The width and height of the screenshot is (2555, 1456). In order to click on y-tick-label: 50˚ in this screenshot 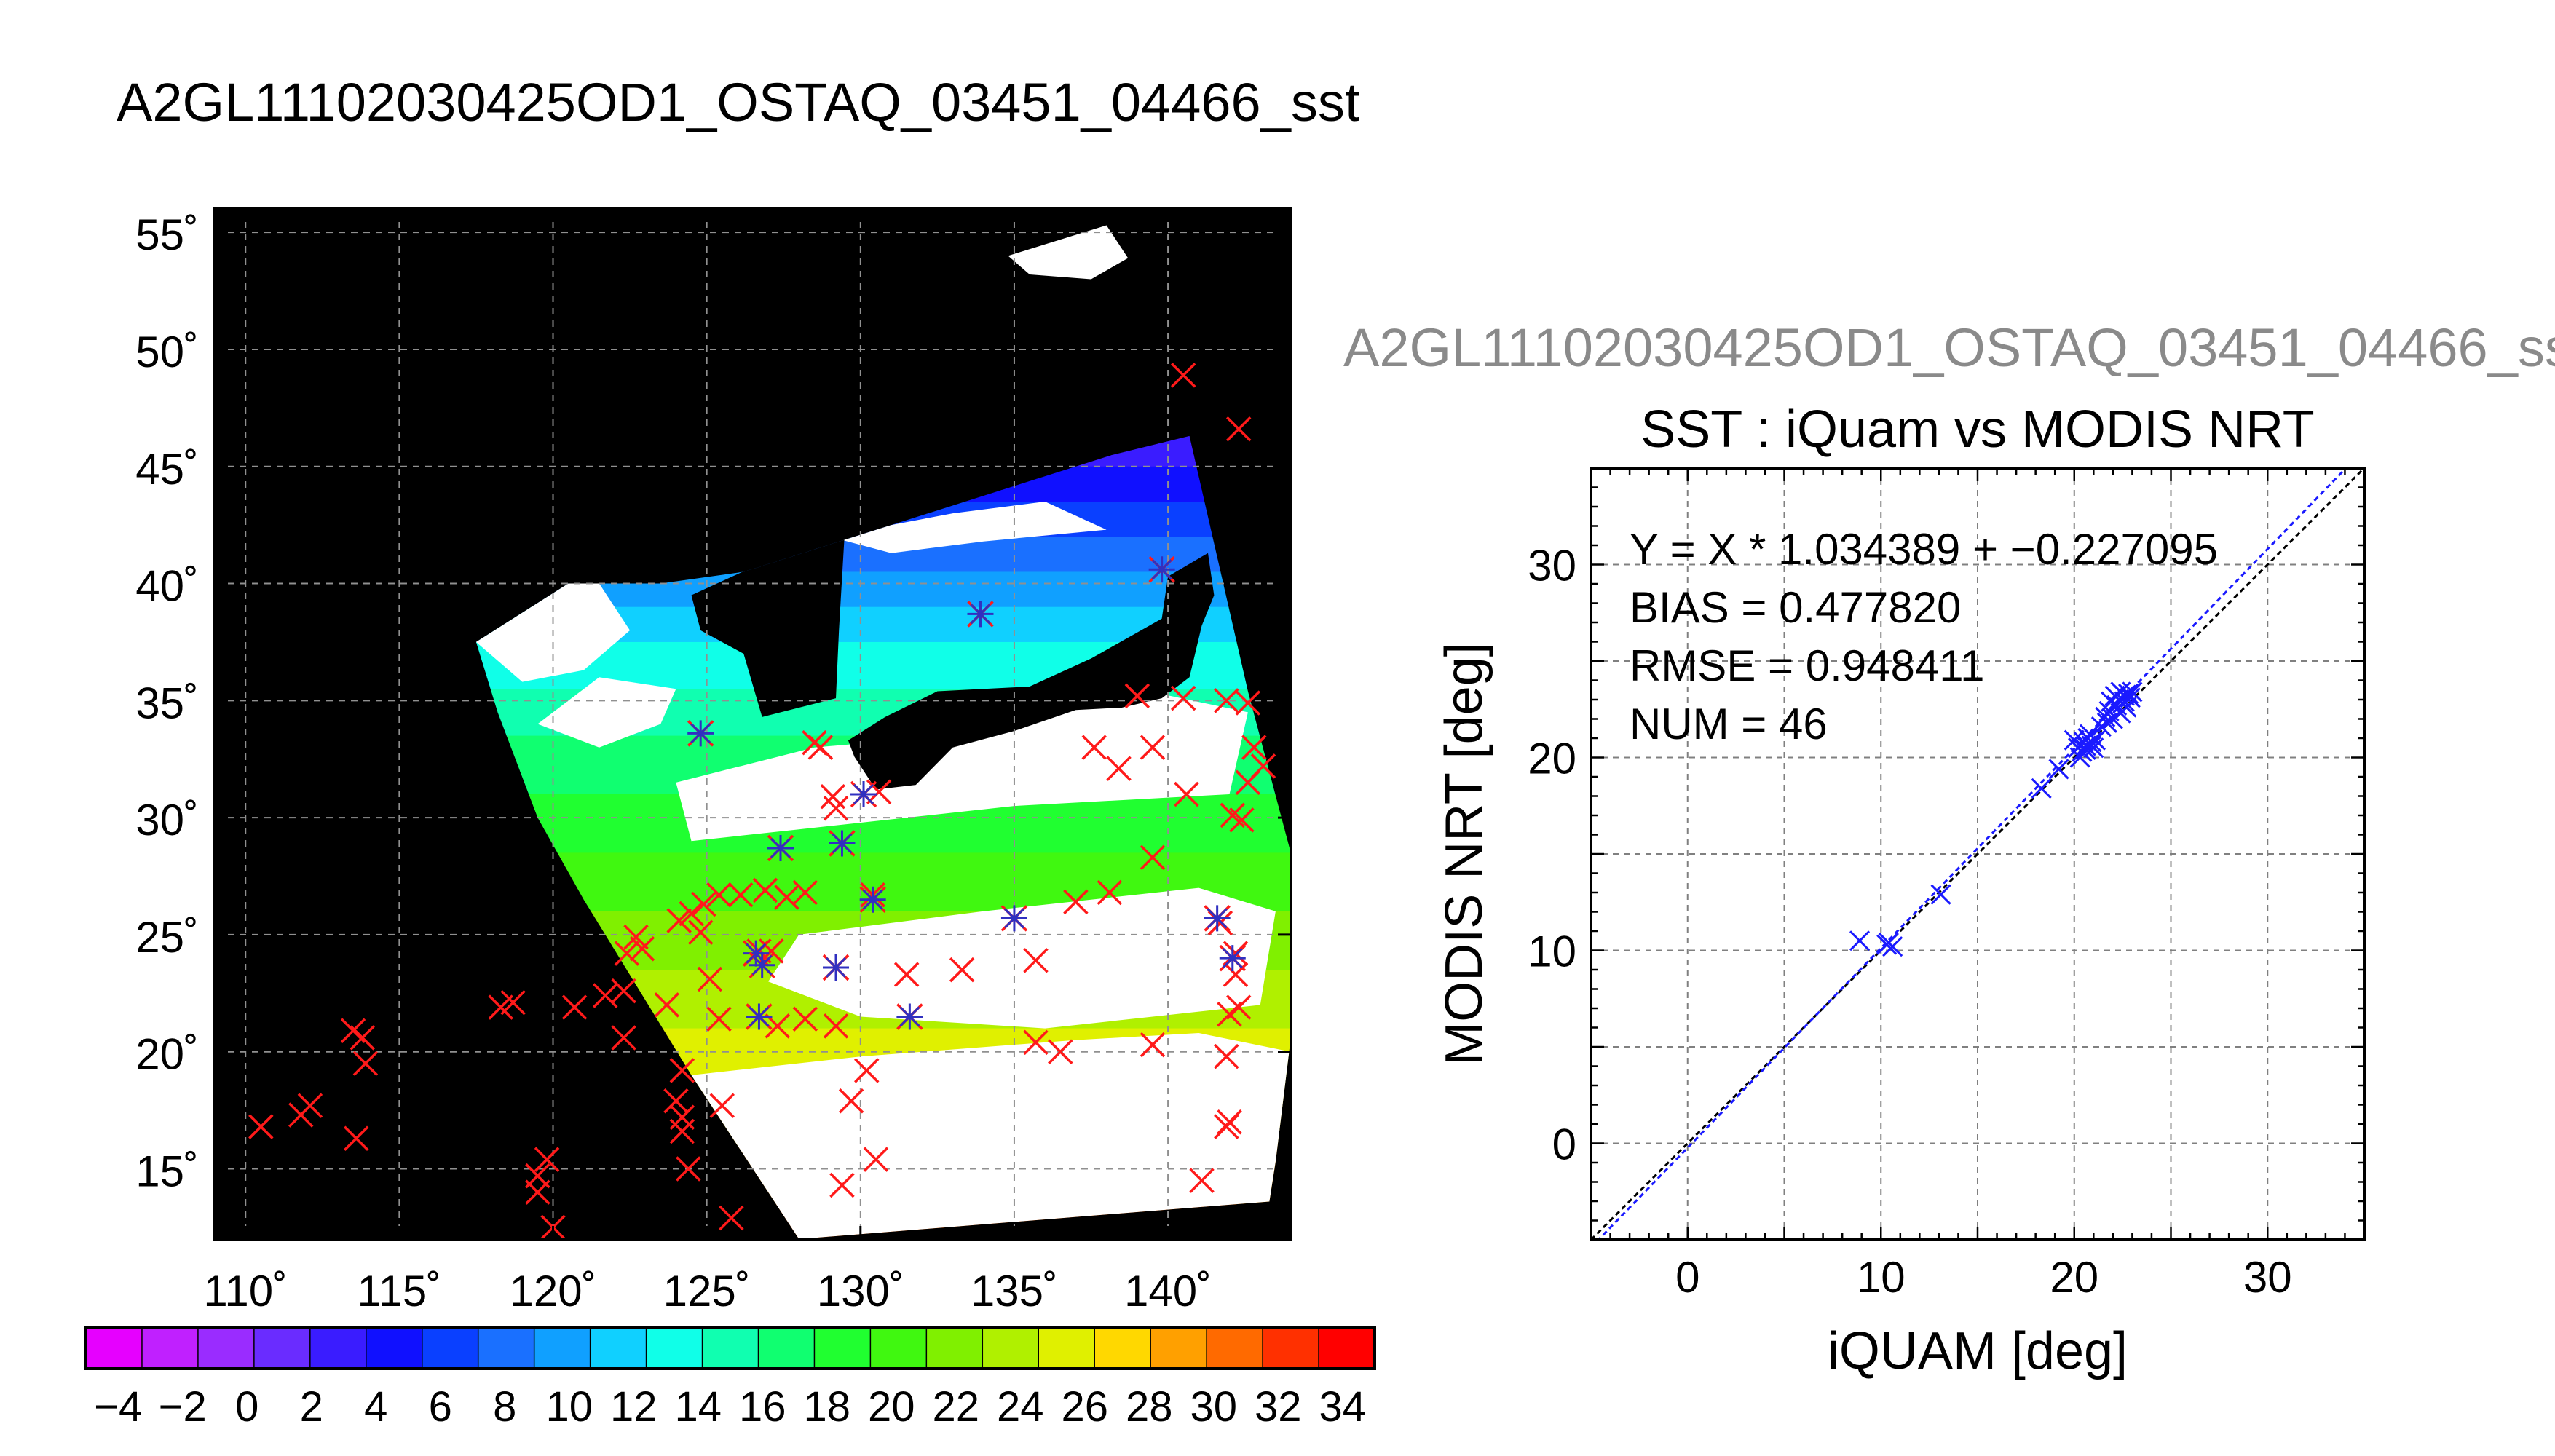, I will do `click(167, 352)`.